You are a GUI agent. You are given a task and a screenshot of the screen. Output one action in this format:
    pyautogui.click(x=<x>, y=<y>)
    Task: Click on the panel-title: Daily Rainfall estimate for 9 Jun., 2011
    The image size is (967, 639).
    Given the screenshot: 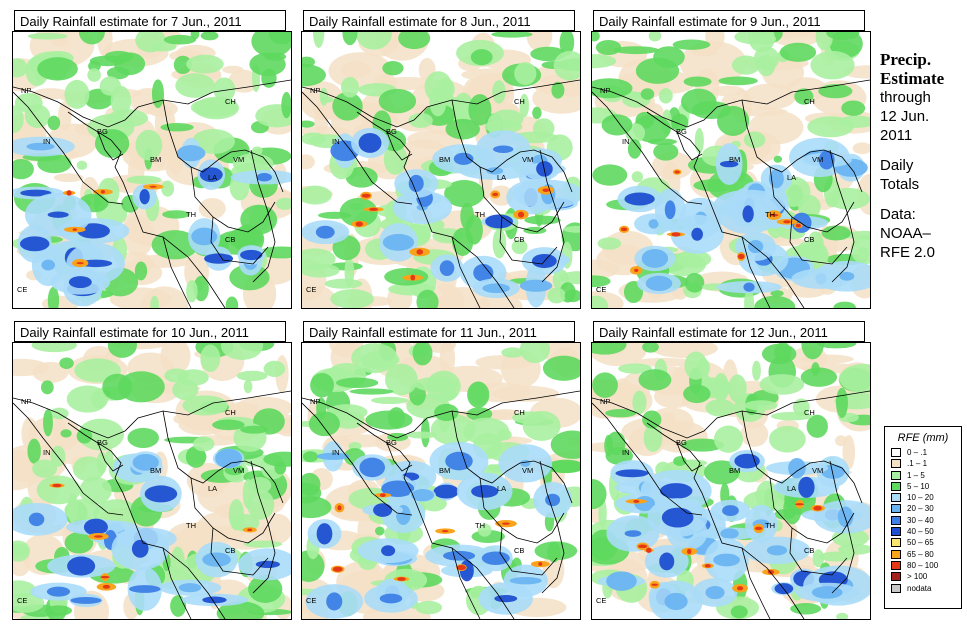 What is the action you would take?
    pyautogui.click(x=729, y=20)
    